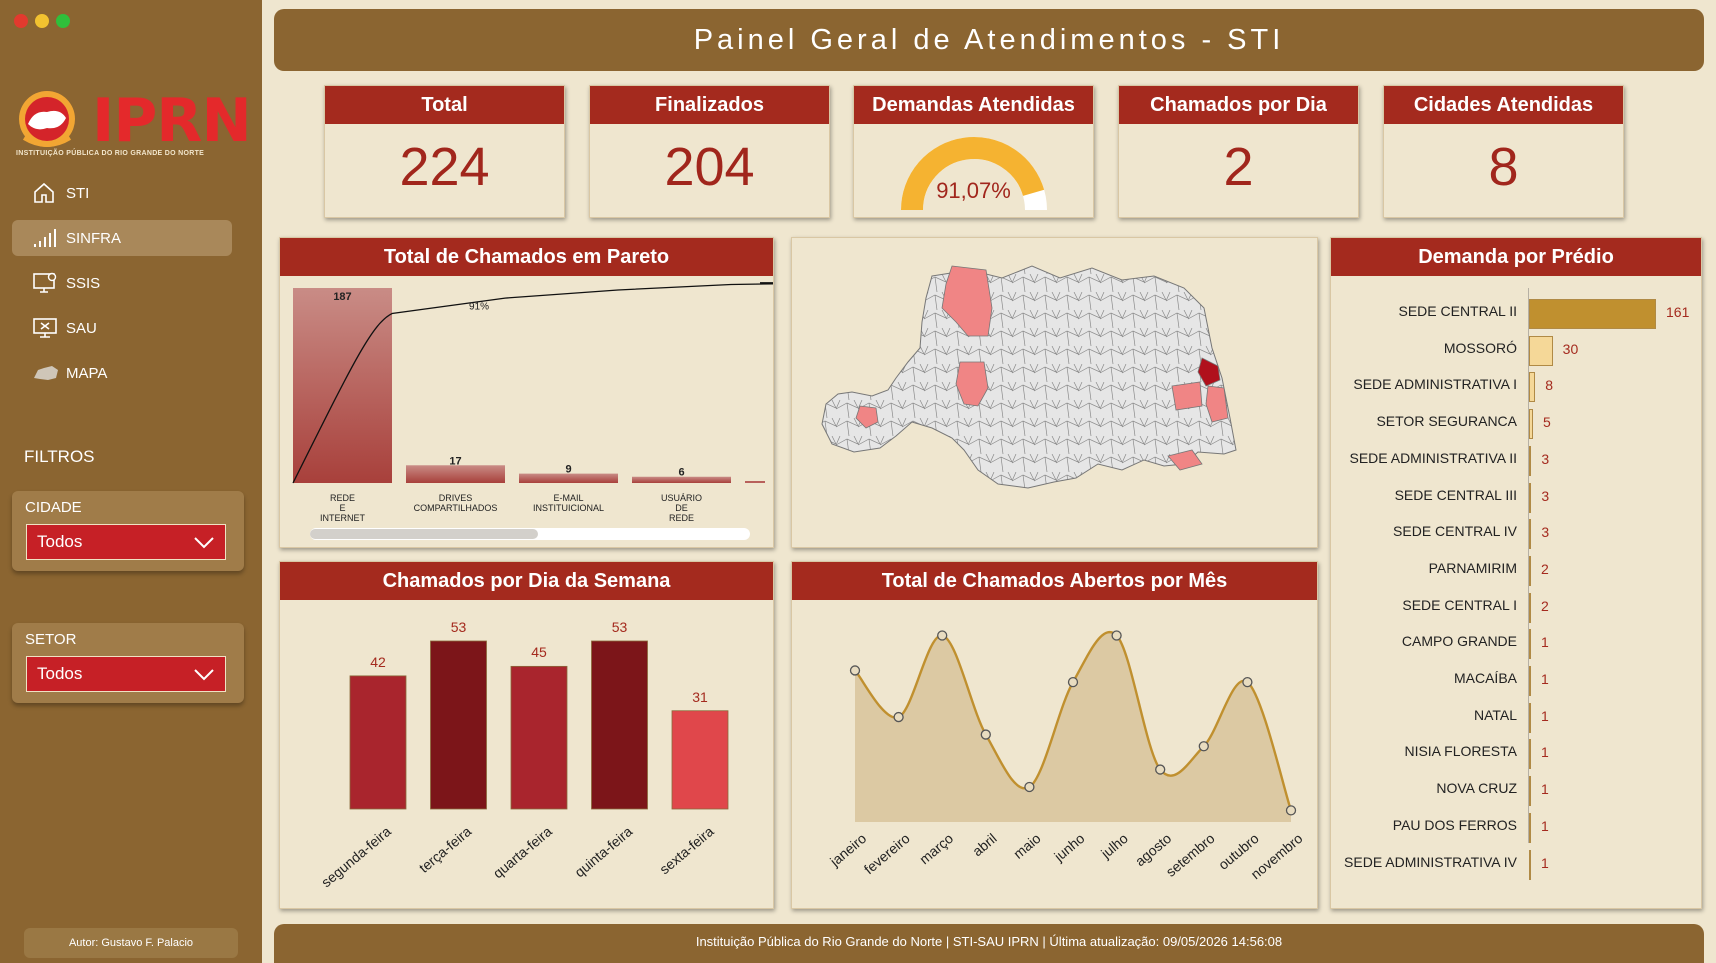 The image size is (1716, 963). I want to click on pareto-cumulative-line, so click(532, 383).